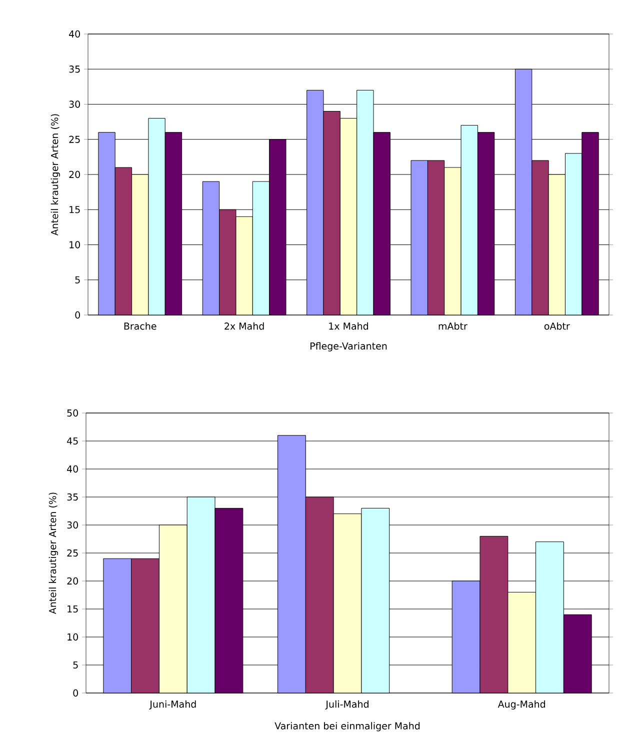 The image size is (631, 756). What do you see at coordinates (172, 705) in the screenshot?
I see `x-tick-label: Juni-Mahd` at bounding box center [172, 705].